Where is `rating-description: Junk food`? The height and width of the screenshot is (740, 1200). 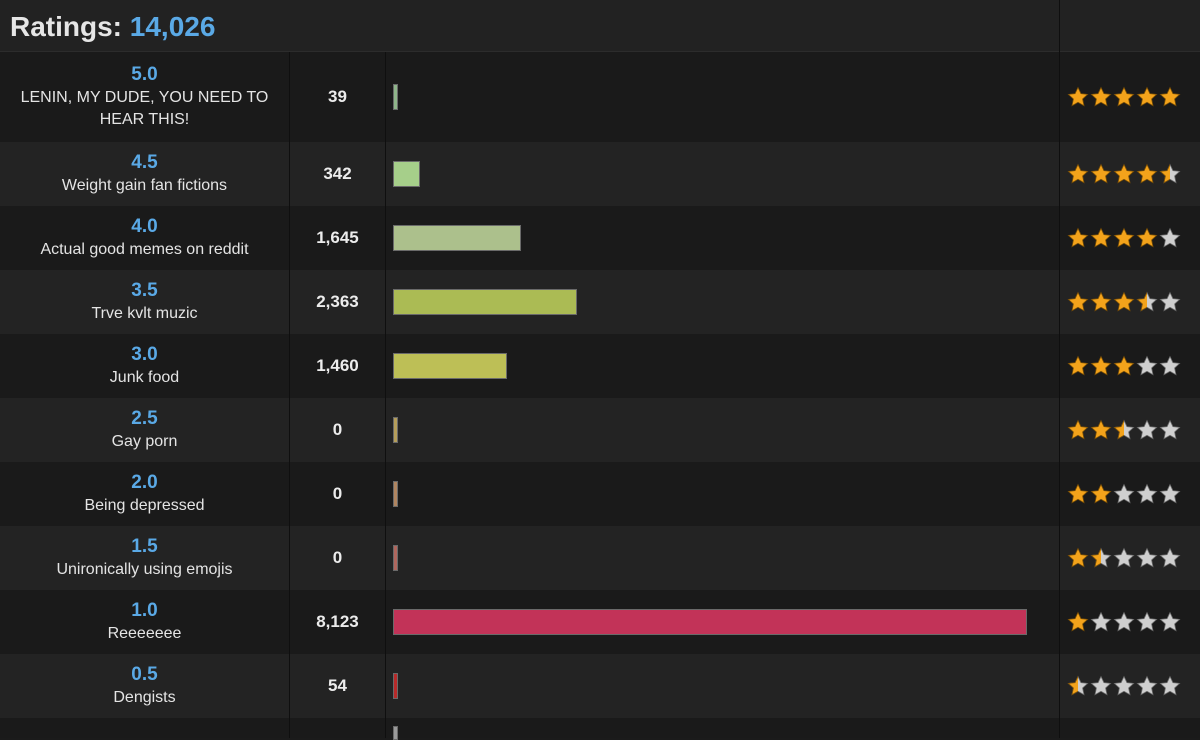 rating-description: Junk food is located at coordinates (144, 377).